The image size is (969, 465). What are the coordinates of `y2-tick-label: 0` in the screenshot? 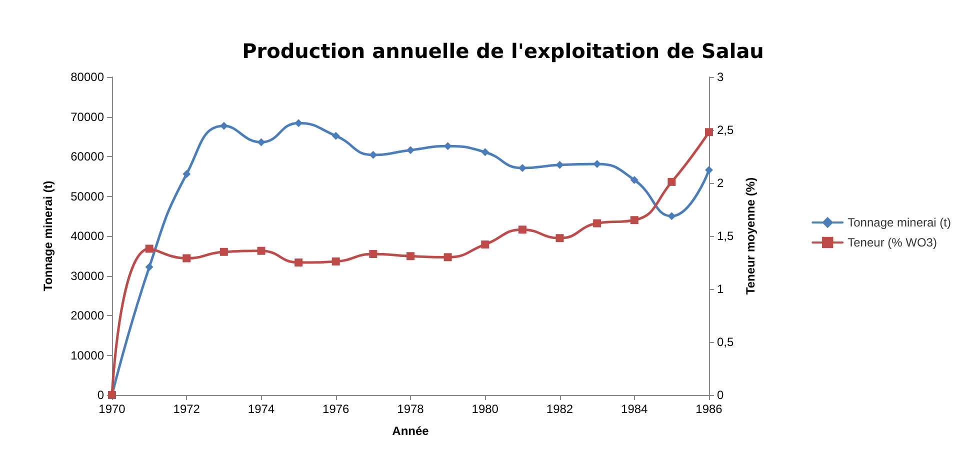 It's located at (720, 395).